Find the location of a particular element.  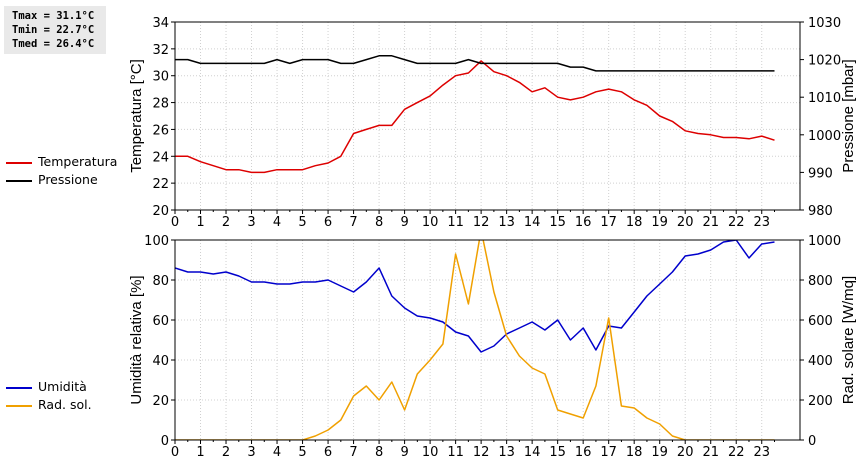

y-right-tick-label-bottom: 1000 is located at coordinates (824, 241).